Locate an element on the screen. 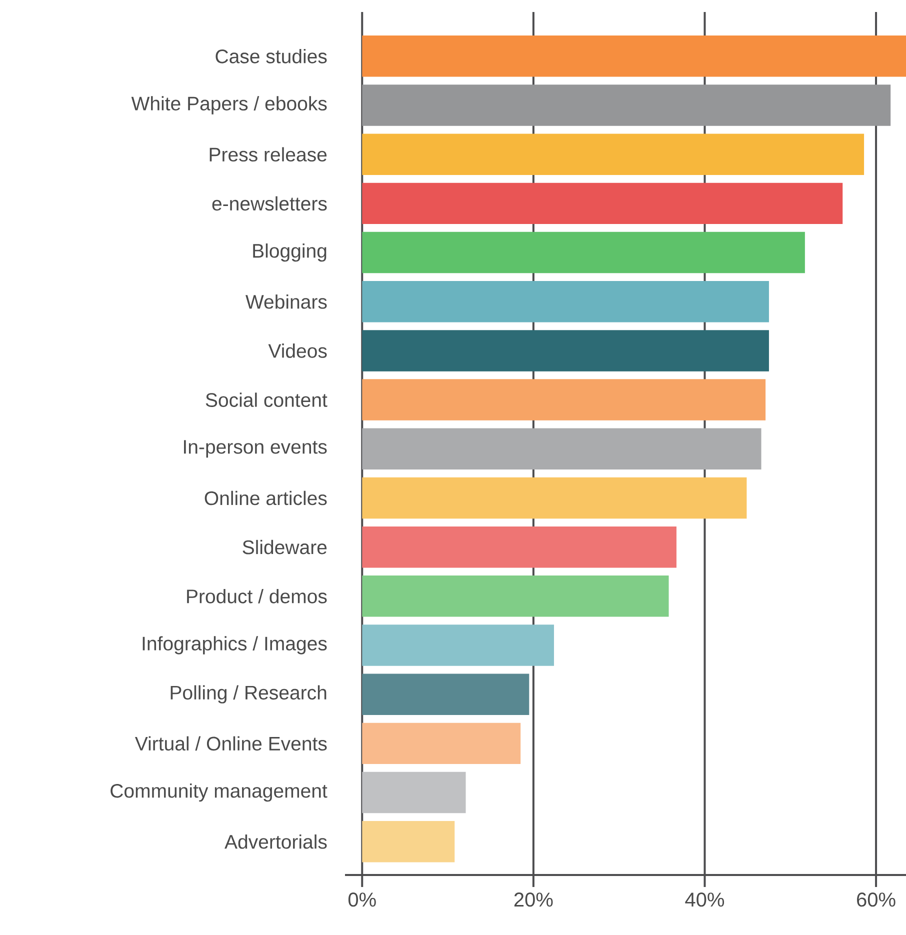 The image size is (906, 935). x-tick-label: 40% is located at coordinates (704, 899).